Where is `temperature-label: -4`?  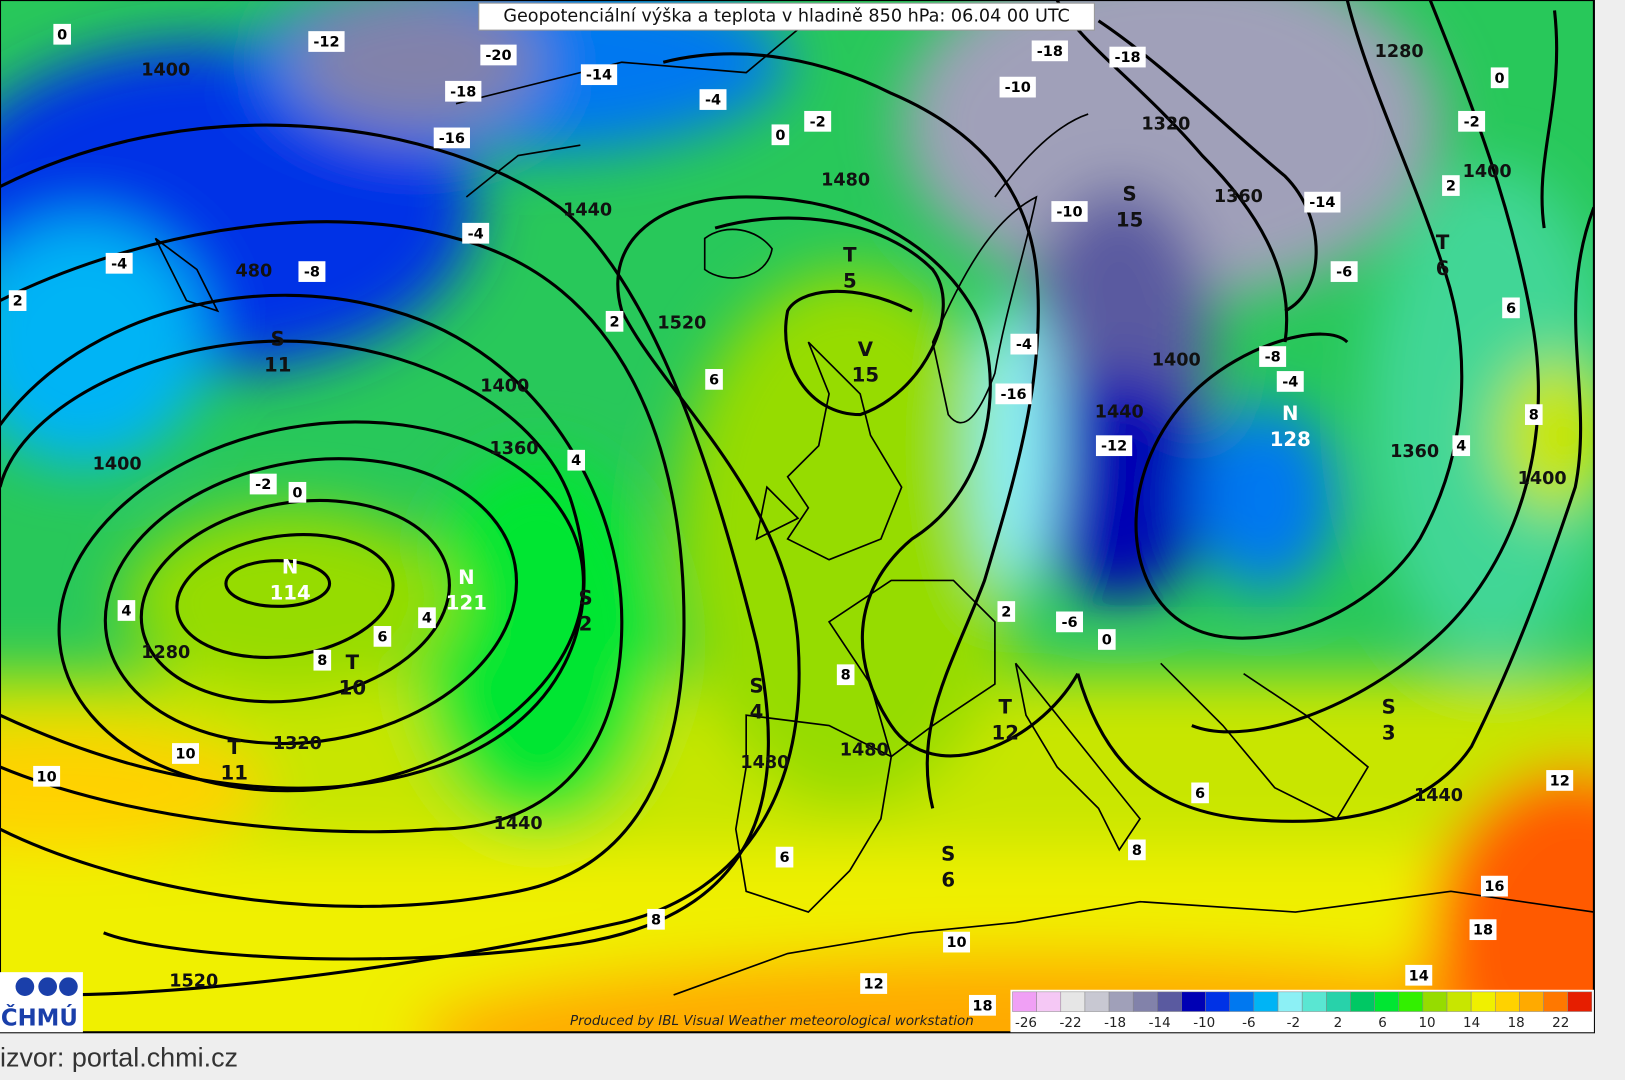 temperature-label: -4 is located at coordinates (119, 264).